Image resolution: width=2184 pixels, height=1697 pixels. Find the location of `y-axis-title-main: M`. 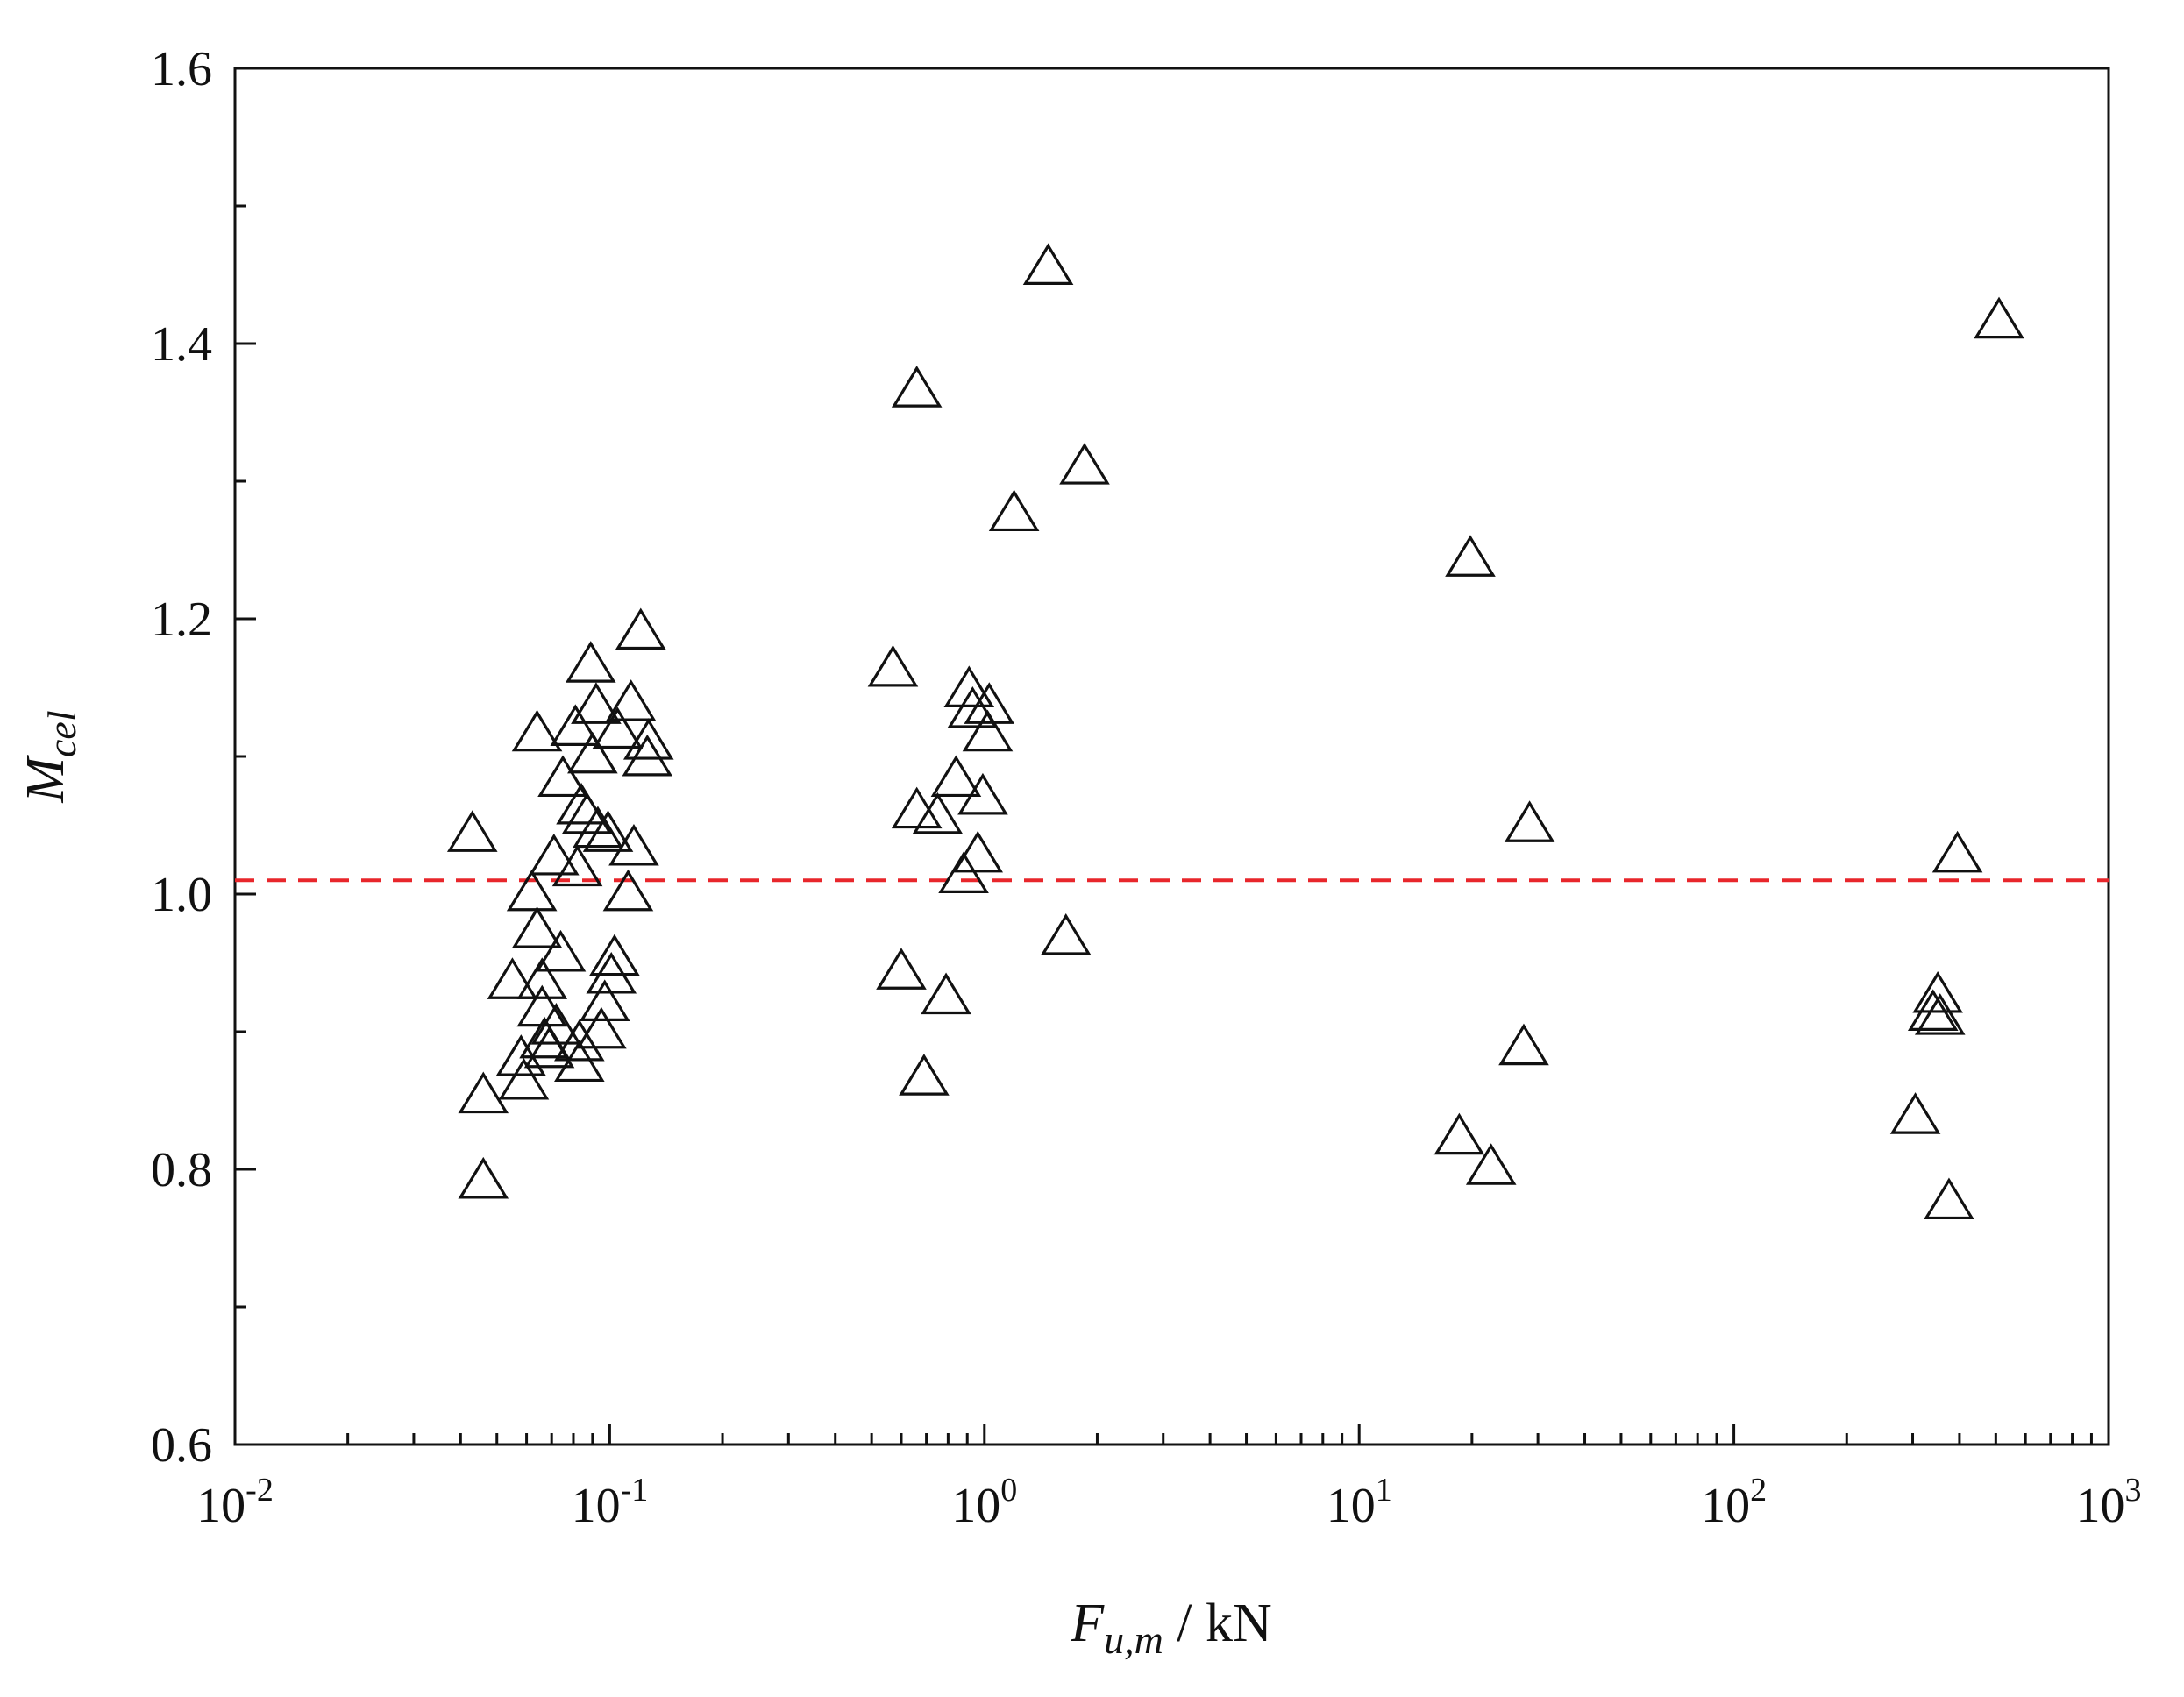

y-axis-title-main: M is located at coordinates (45, 779).